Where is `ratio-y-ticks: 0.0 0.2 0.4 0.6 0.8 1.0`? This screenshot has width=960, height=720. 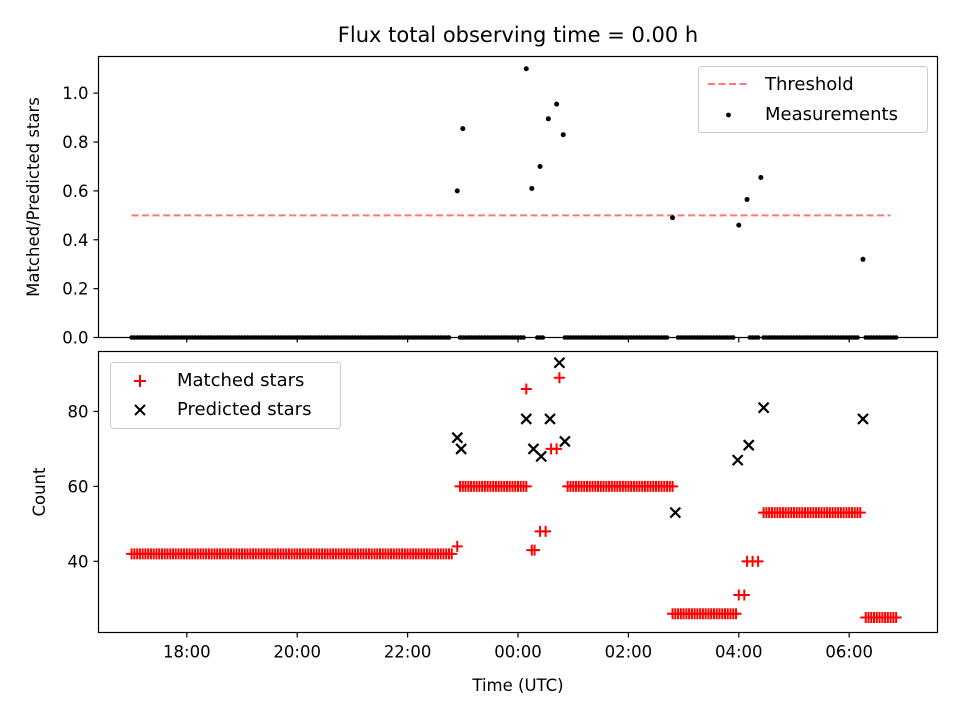 ratio-y-ticks: 0.0 0.2 0.4 0.6 0.8 1.0 is located at coordinates (80, 216).